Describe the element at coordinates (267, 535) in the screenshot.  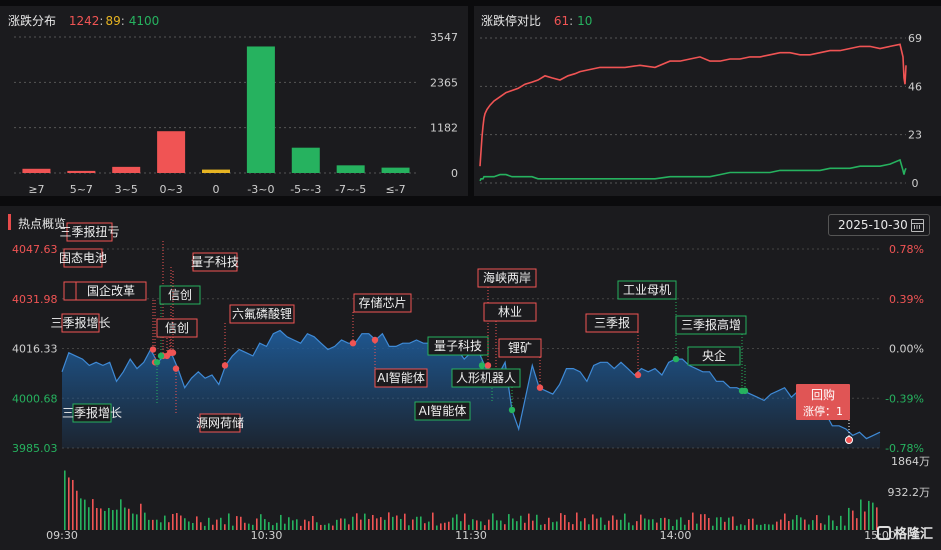
I see `x-tick-label: 10:30` at that location.